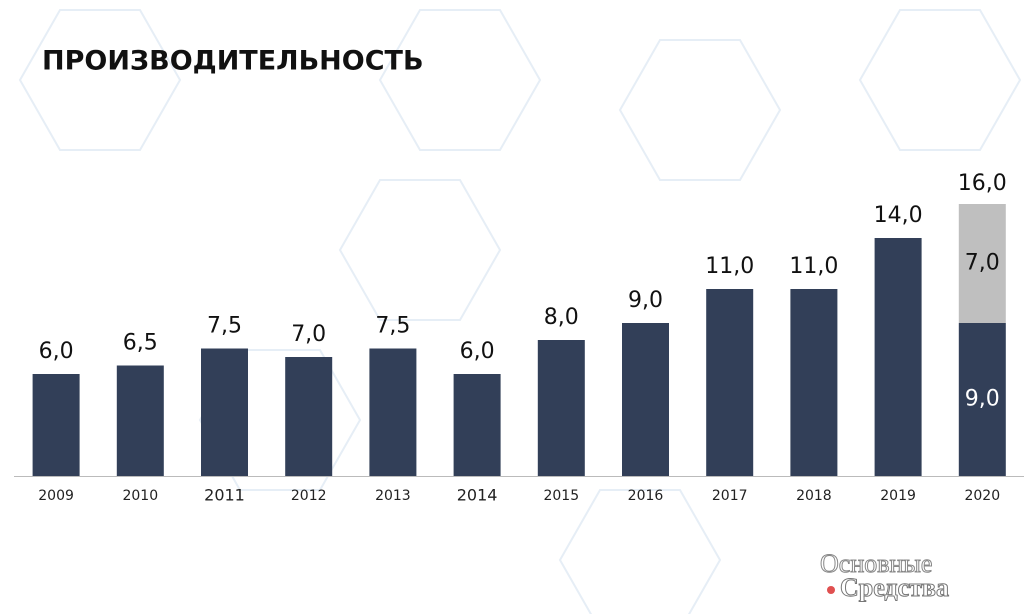 Image resolution: width=1024 pixels, height=614 pixels. Describe the element at coordinates (876, 563) in the screenshot. I see `watermark: Основные` at that location.